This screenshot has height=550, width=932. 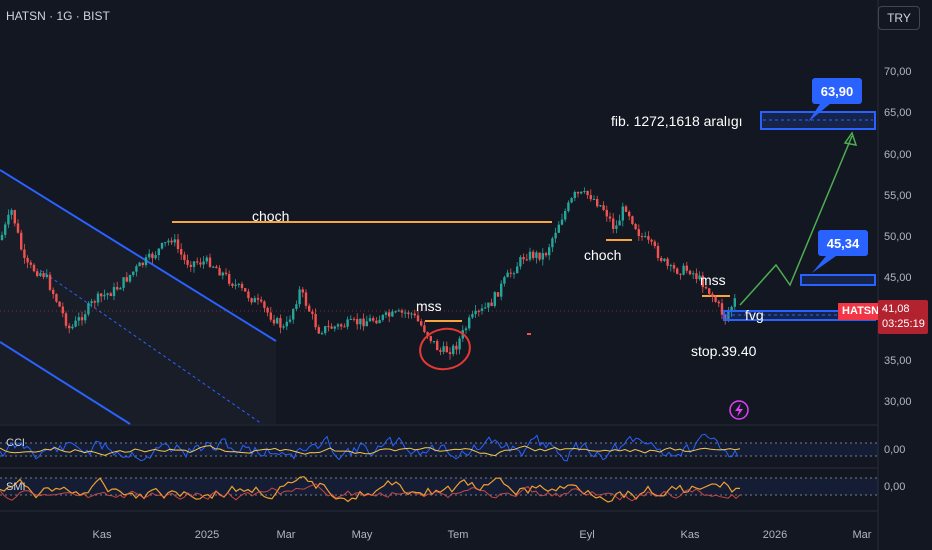 What do you see at coordinates (843, 243) in the screenshot?
I see `target-callout-mid` at bounding box center [843, 243].